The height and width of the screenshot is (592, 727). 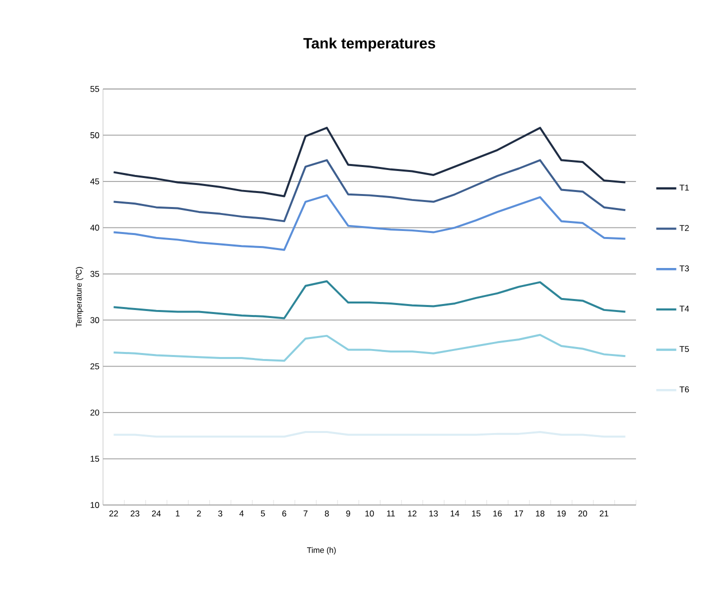 I want to click on y-tick-label: 50, so click(x=95, y=135).